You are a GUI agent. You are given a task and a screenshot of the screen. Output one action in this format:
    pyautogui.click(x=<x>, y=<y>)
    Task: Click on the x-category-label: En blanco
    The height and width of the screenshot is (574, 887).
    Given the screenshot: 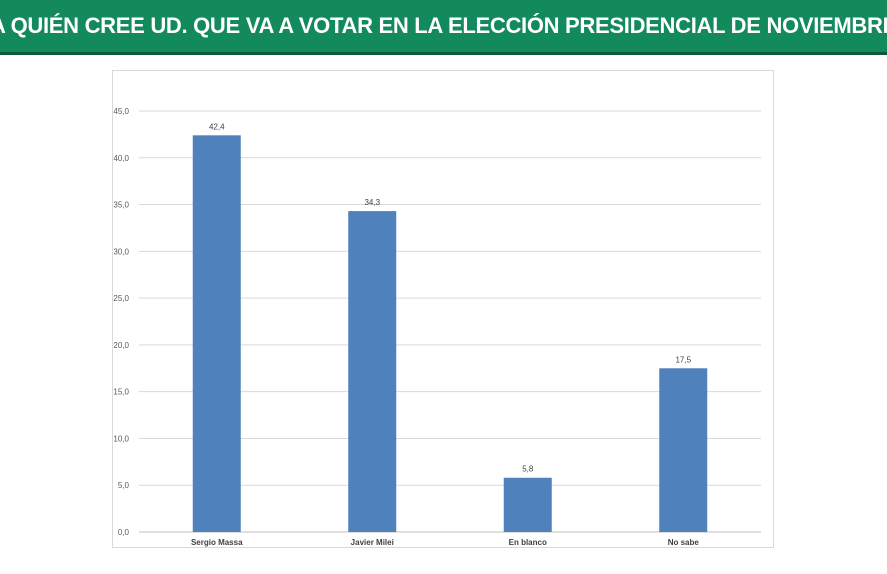 What is the action you would take?
    pyautogui.click(x=528, y=542)
    